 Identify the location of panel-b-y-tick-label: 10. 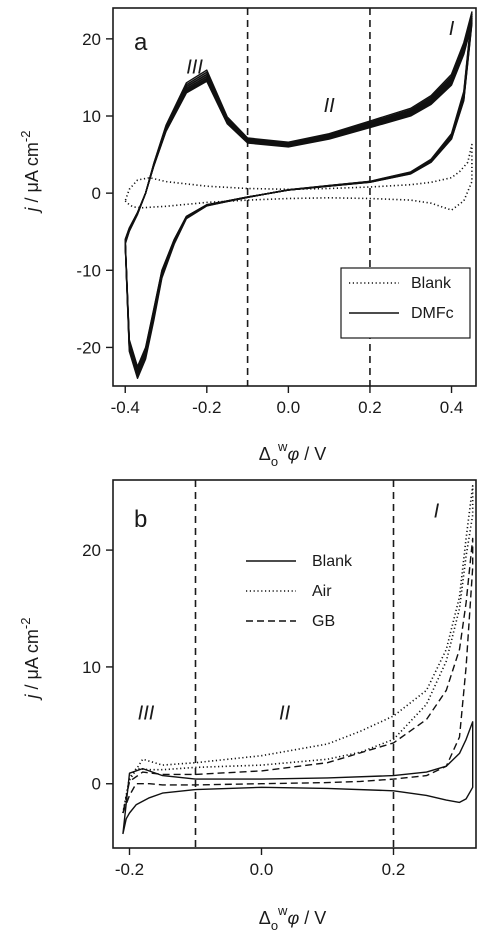
(91, 667).